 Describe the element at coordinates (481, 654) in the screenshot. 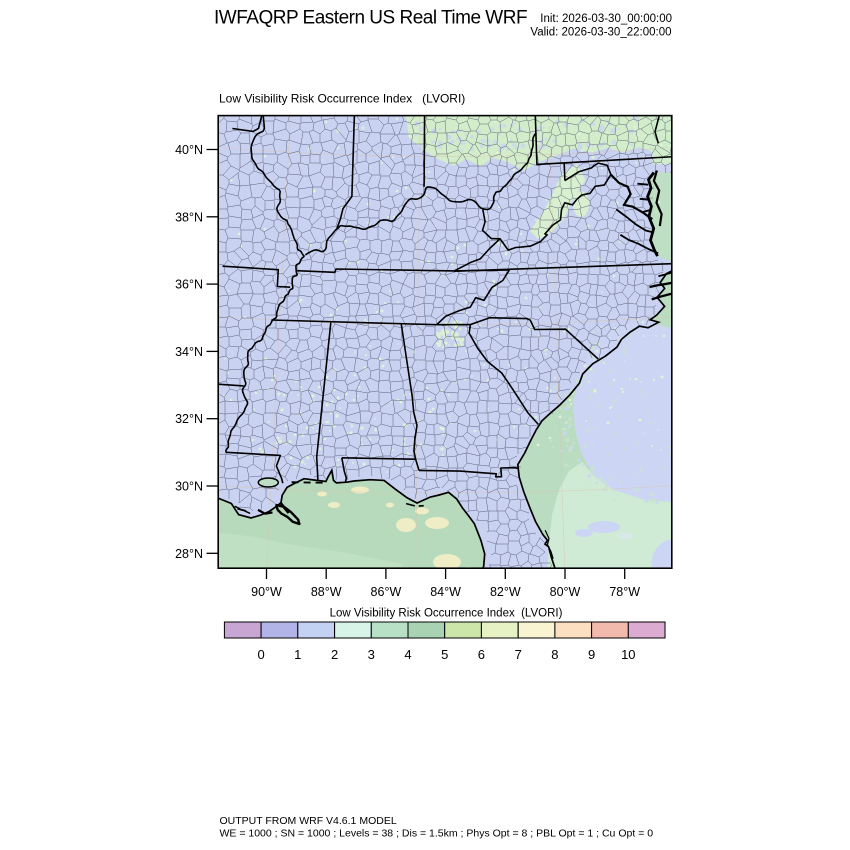

I see `svg-text: 6` at that location.